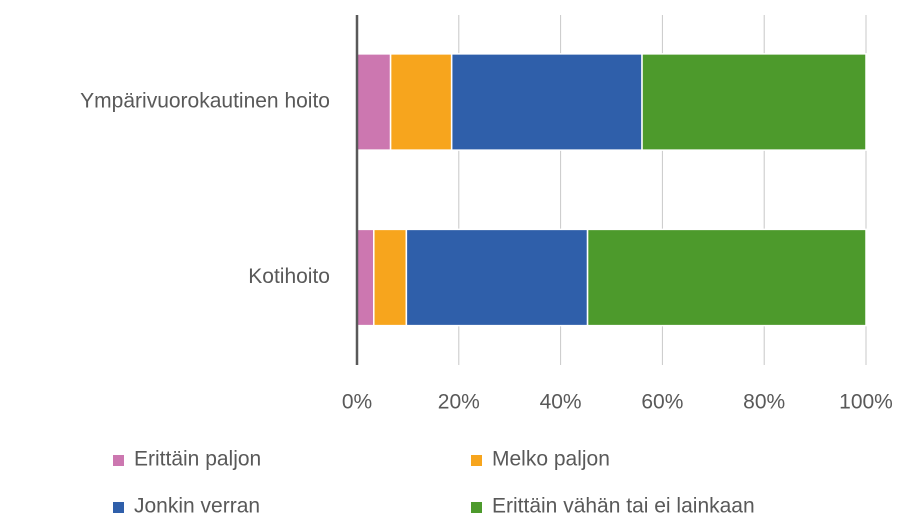  I want to click on x-tick-label: 60%, so click(662, 402).